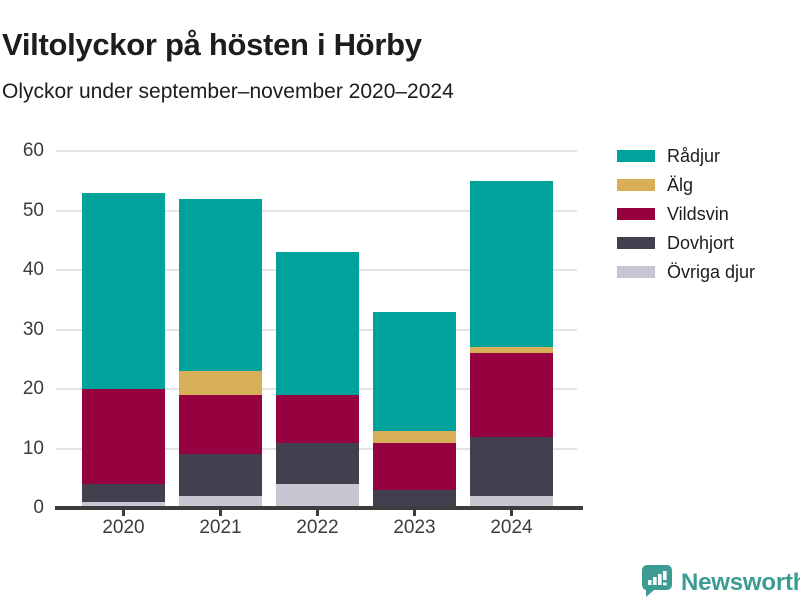  What do you see at coordinates (38, 507) in the screenshot?
I see `y-axis-label: 0` at bounding box center [38, 507].